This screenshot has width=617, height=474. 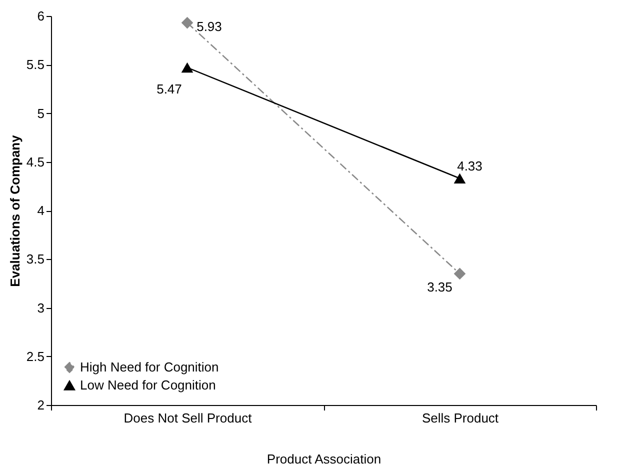 What do you see at coordinates (35, 356) in the screenshot?
I see `y-tick-label: 2.5` at bounding box center [35, 356].